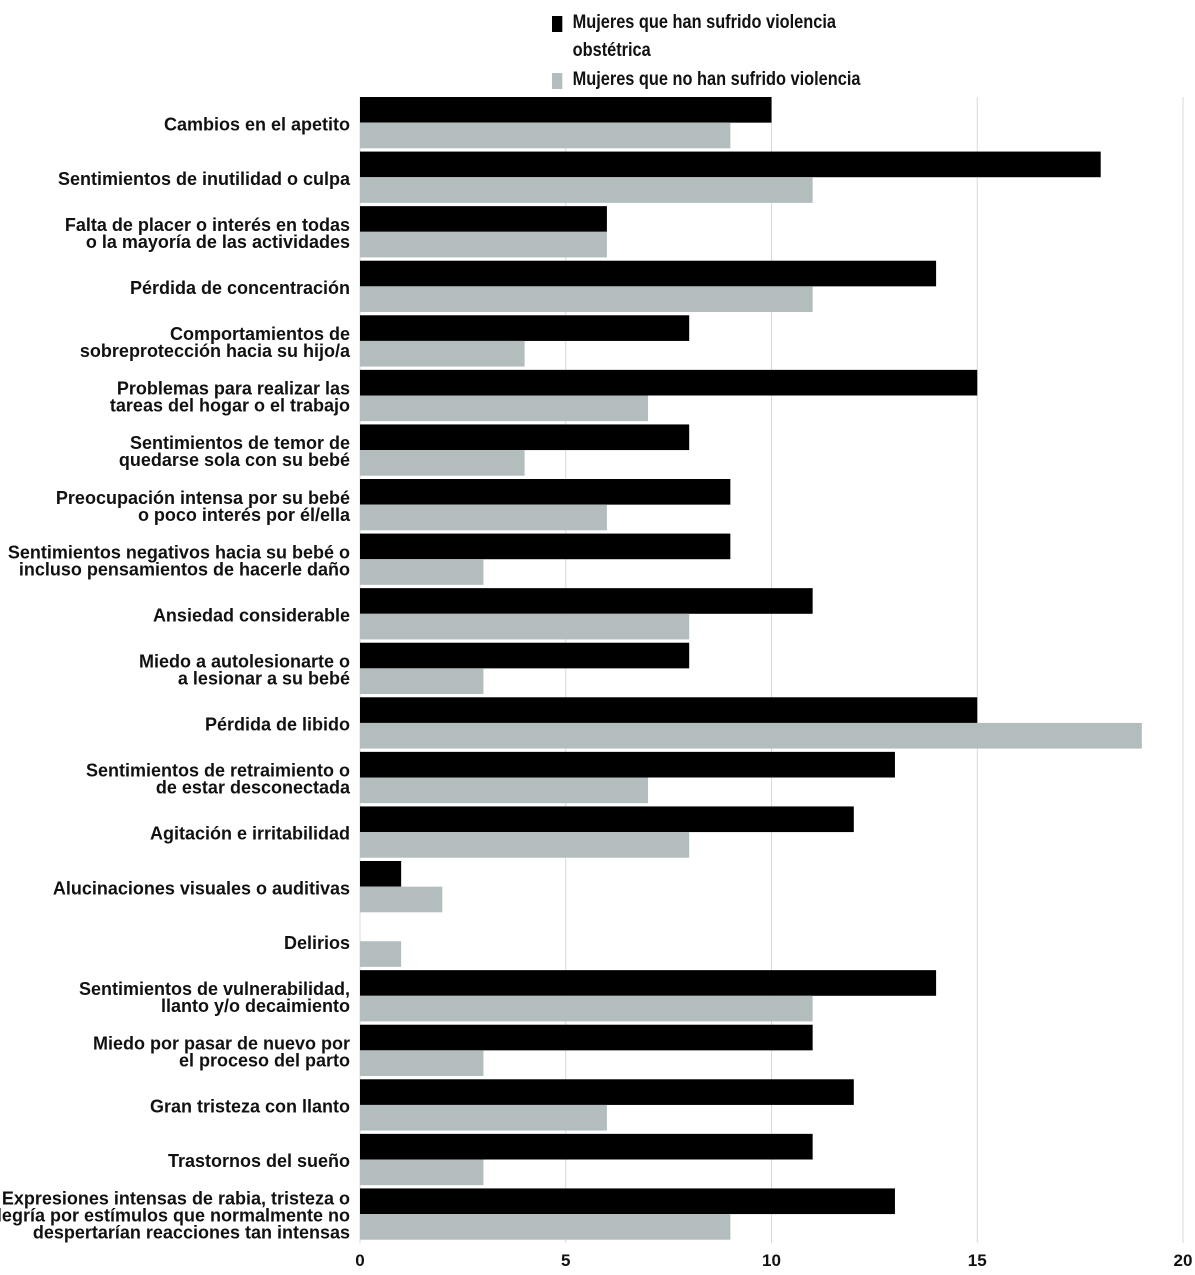  What do you see at coordinates (244, 515) in the screenshot?
I see `category-label-7-line-1: o poco interés por él/ella` at bounding box center [244, 515].